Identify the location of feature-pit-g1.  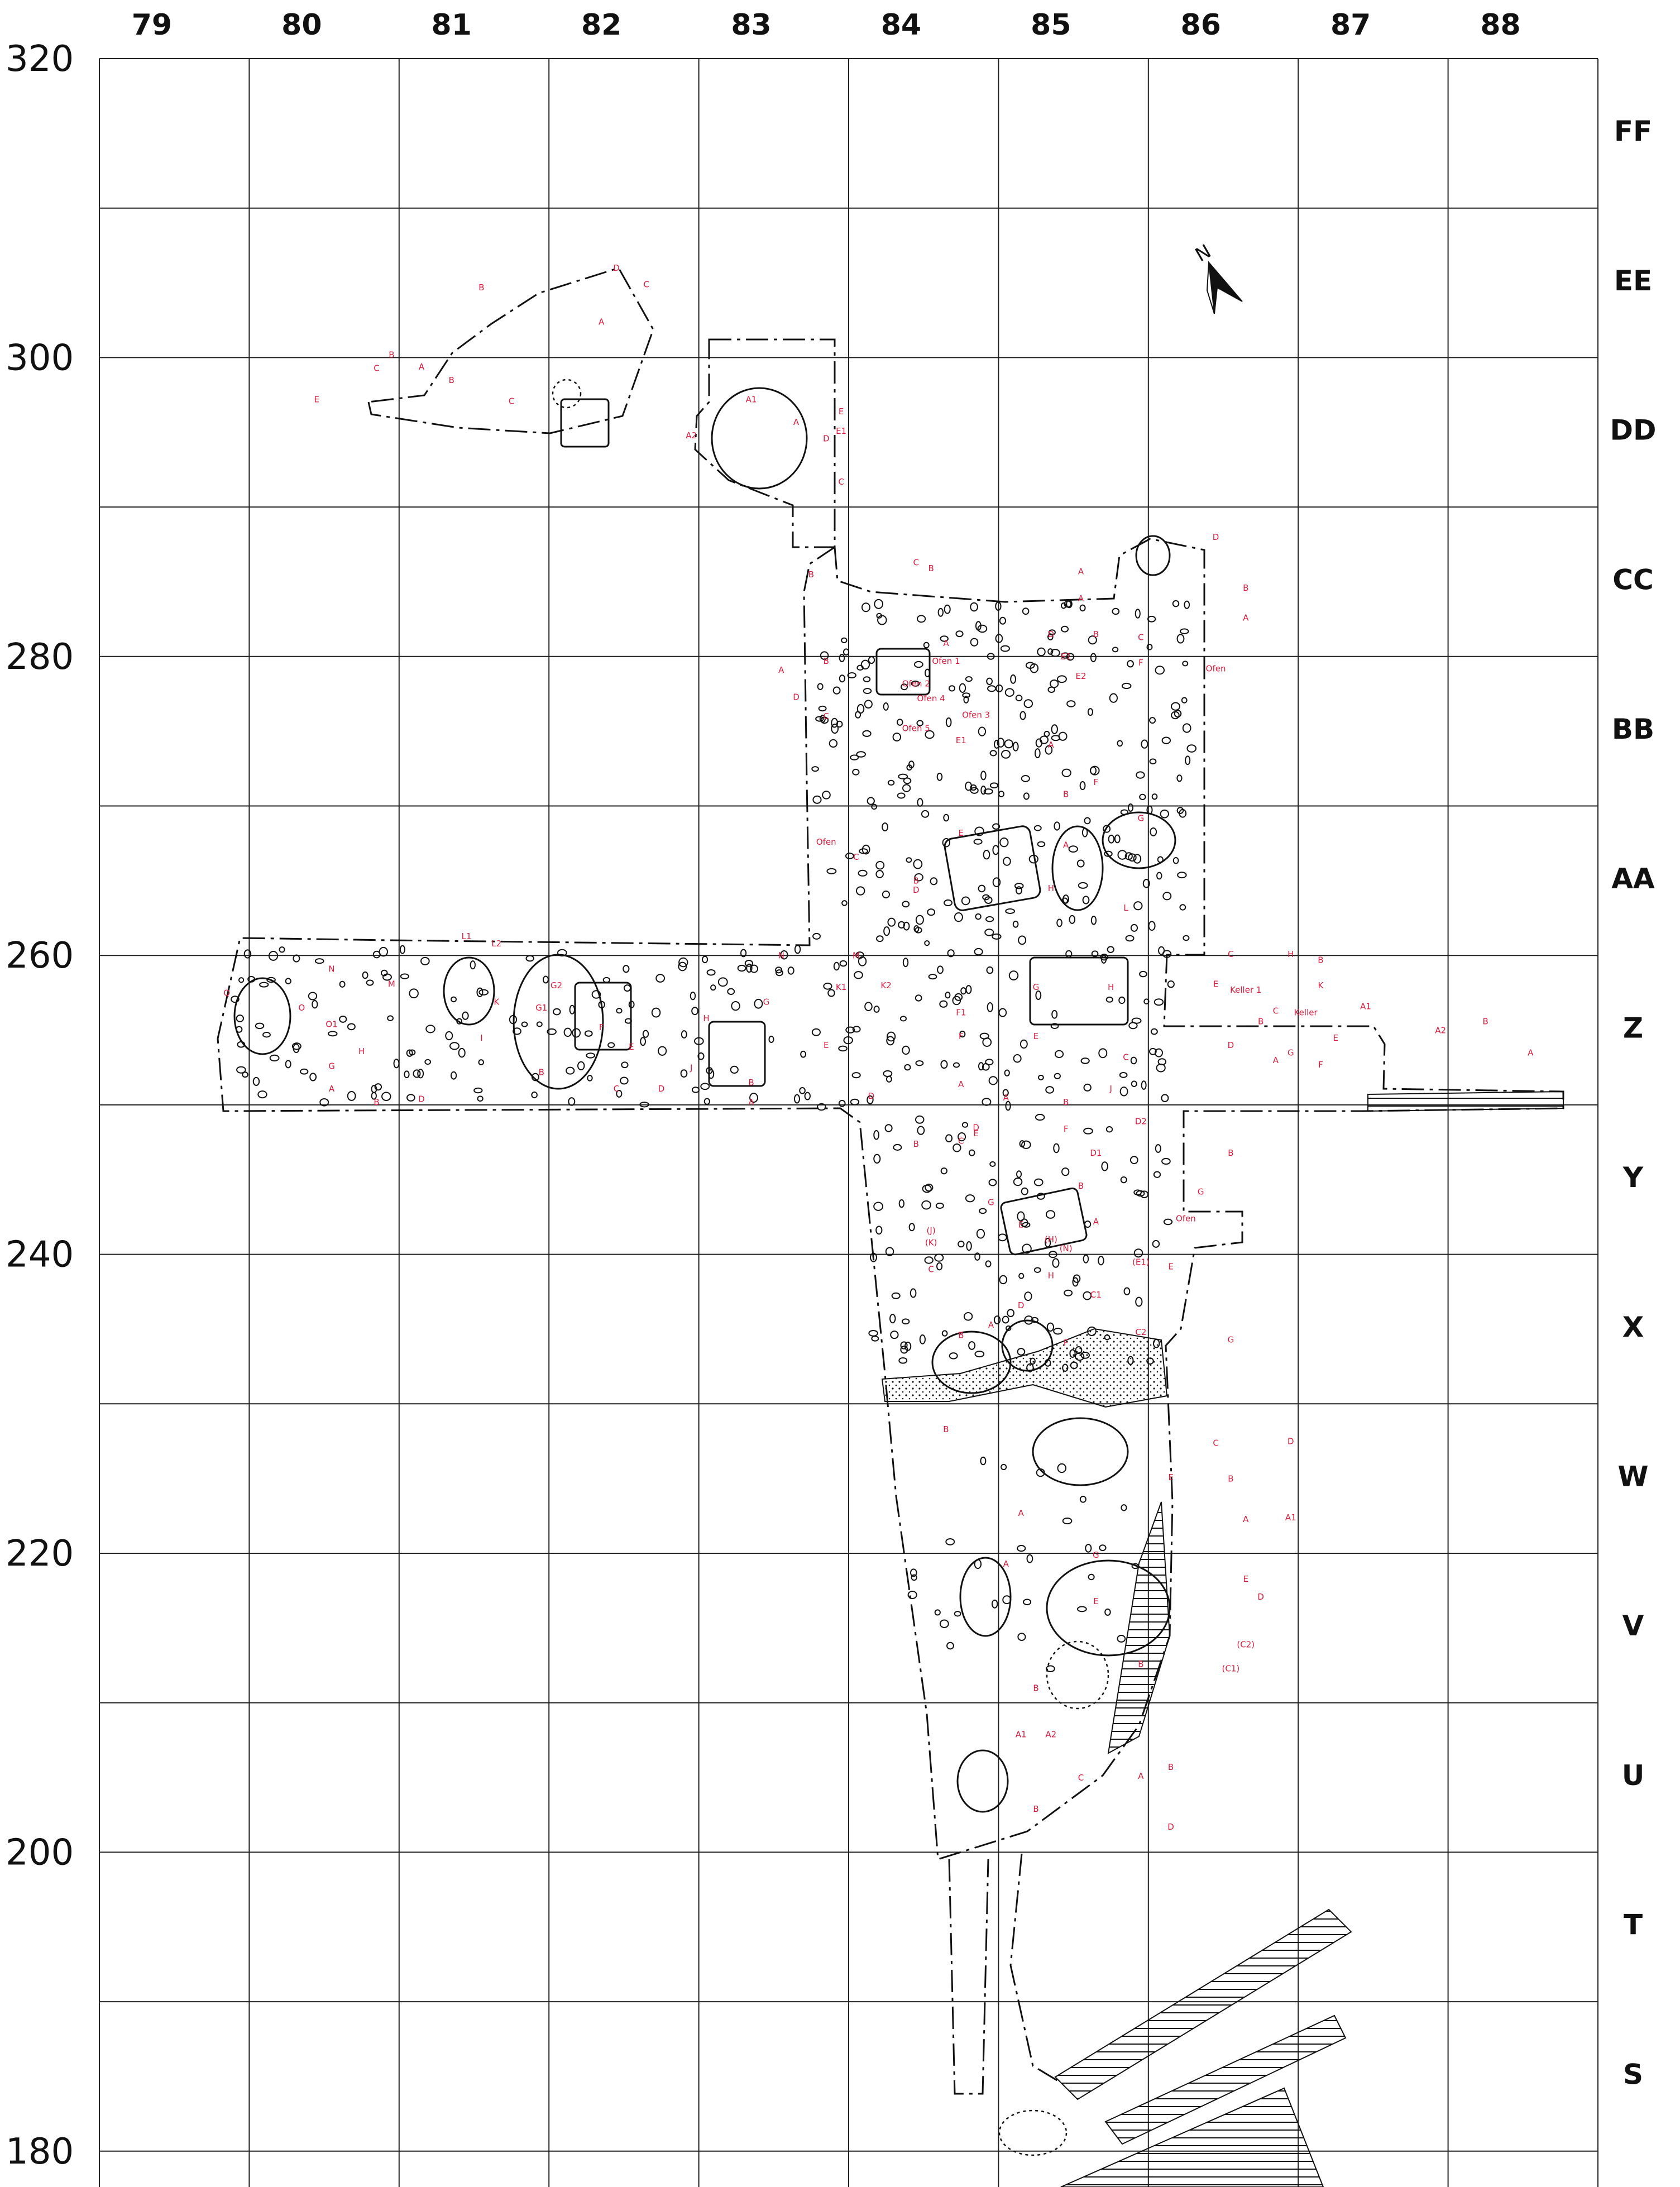
(469, 991).